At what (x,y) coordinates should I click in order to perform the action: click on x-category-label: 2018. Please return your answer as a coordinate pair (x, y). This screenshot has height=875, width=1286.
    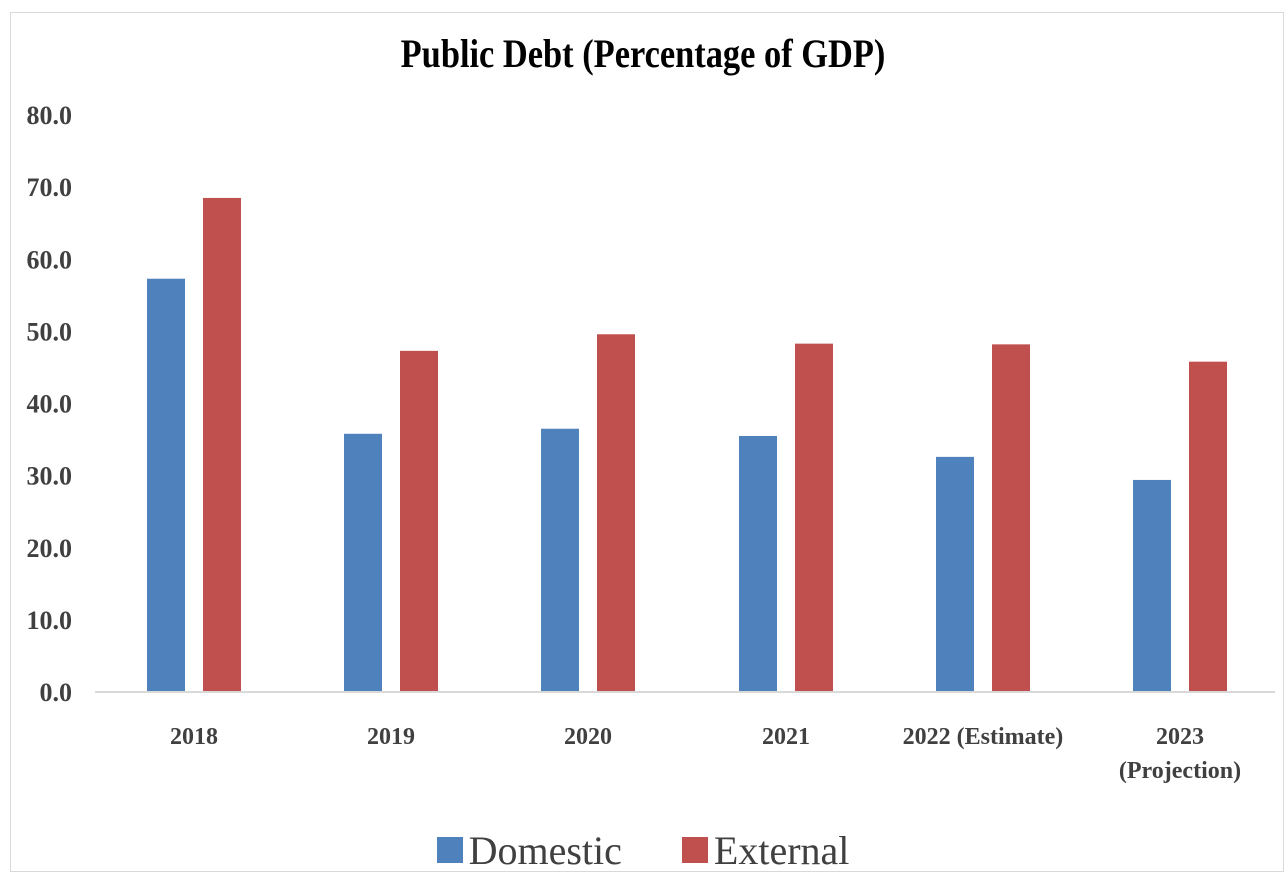
    Looking at the image, I should click on (194, 737).